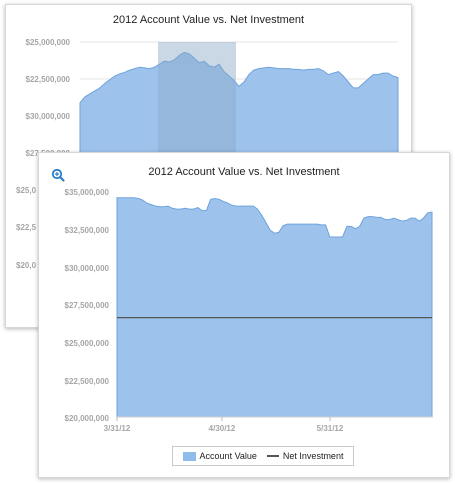 Image resolution: width=455 pixels, height=483 pixels. Describe the element at coordinates (87, 230) in the screenshot. I see `y-tick-label: $32,500,000` at that location.